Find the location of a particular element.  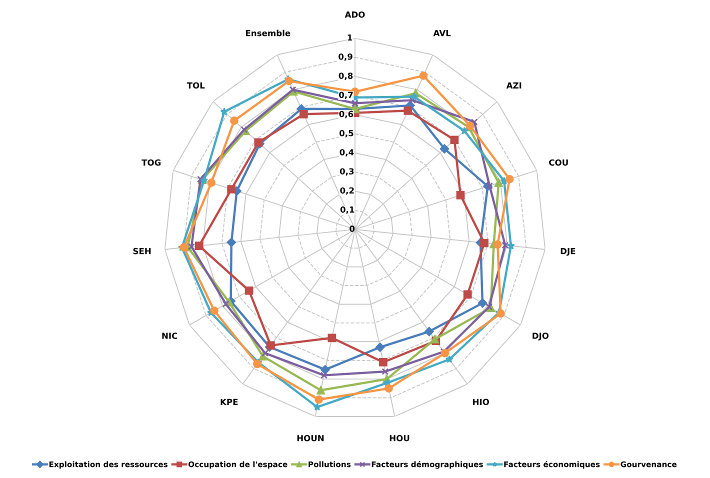

spoke-label: COU is located at coordinates (558, 162).